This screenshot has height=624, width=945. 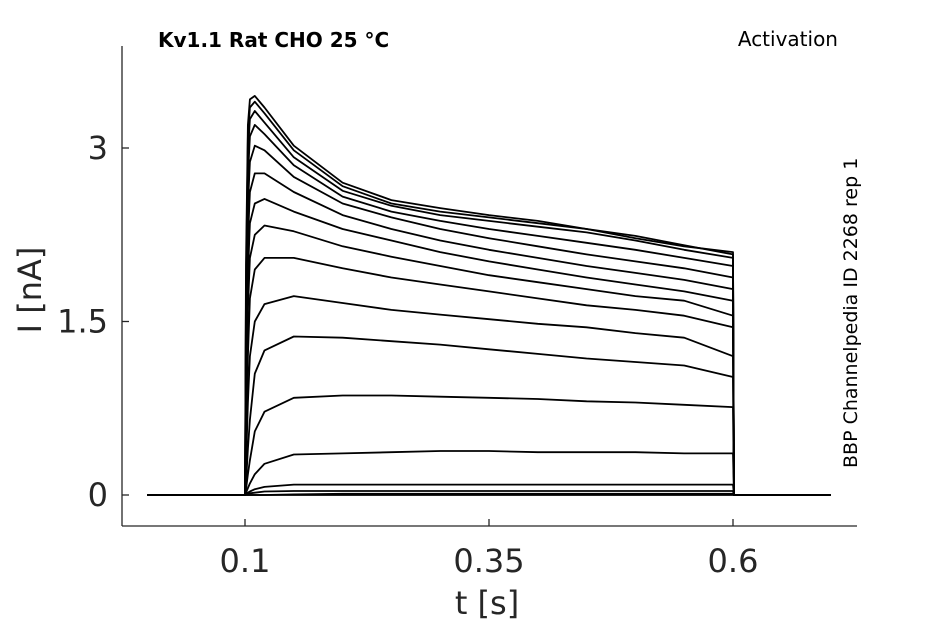 I want to click on x-tick-label: 0.1, so click(x=245, y=561).